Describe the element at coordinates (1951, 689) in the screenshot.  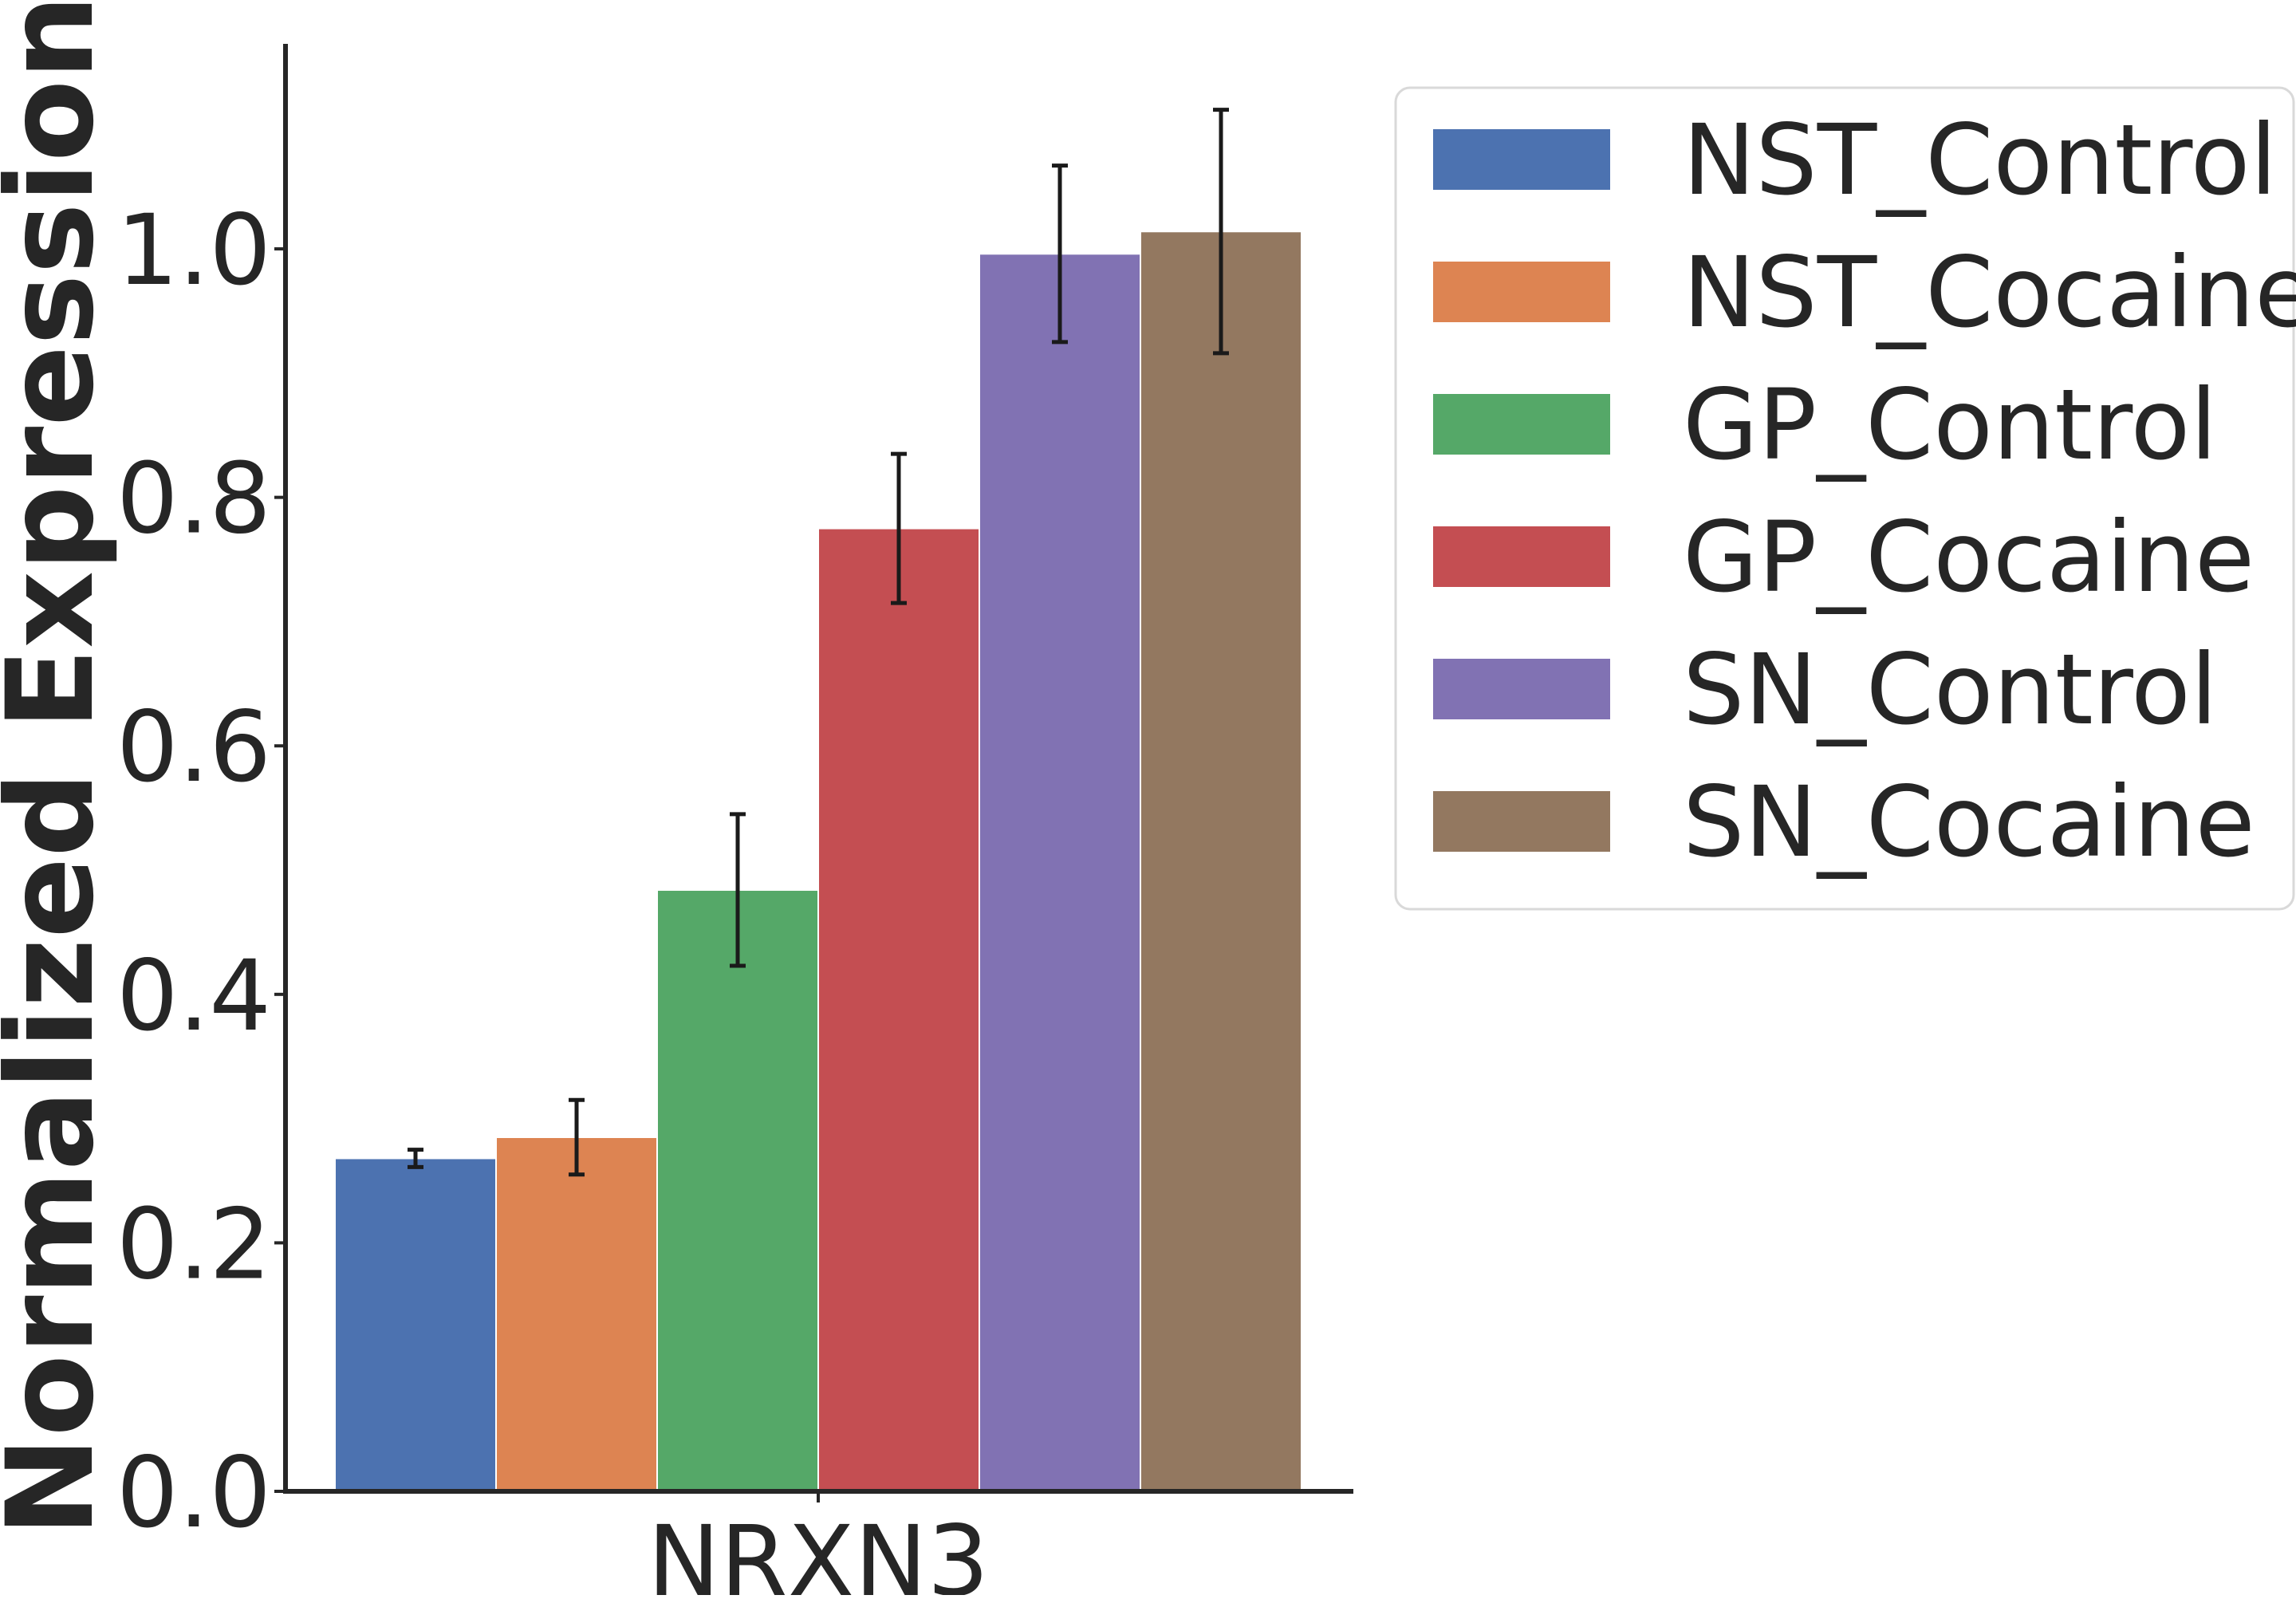
I see `legend-label: SN_Control` at that location.